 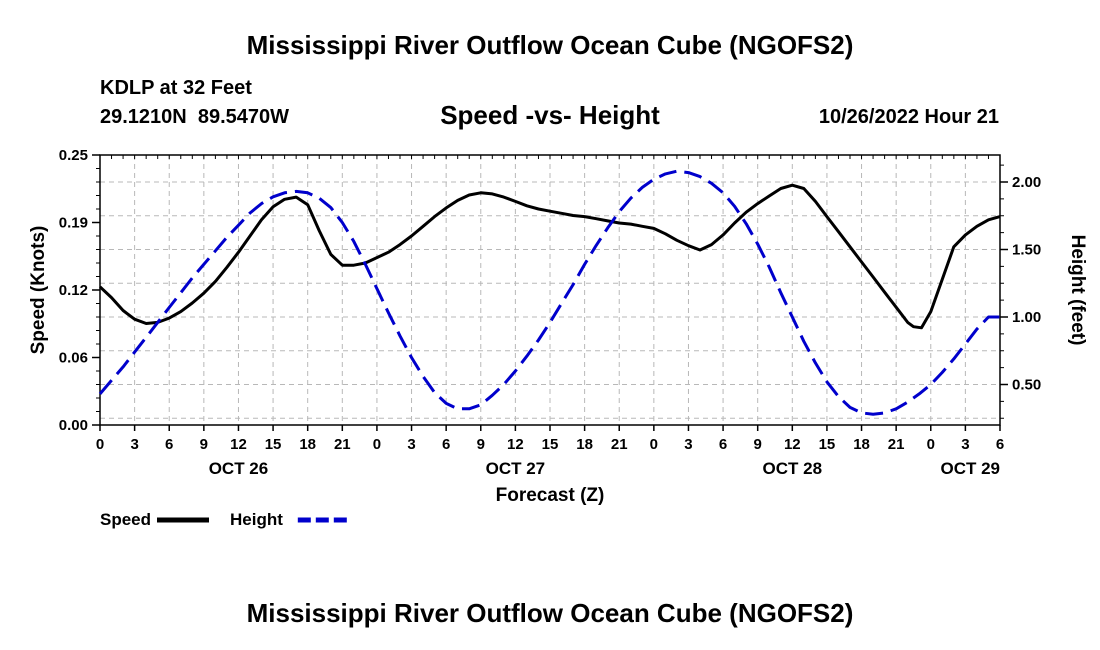 I want to click on y-right-tick-label: 0.50, so click(x=1026, y=385).